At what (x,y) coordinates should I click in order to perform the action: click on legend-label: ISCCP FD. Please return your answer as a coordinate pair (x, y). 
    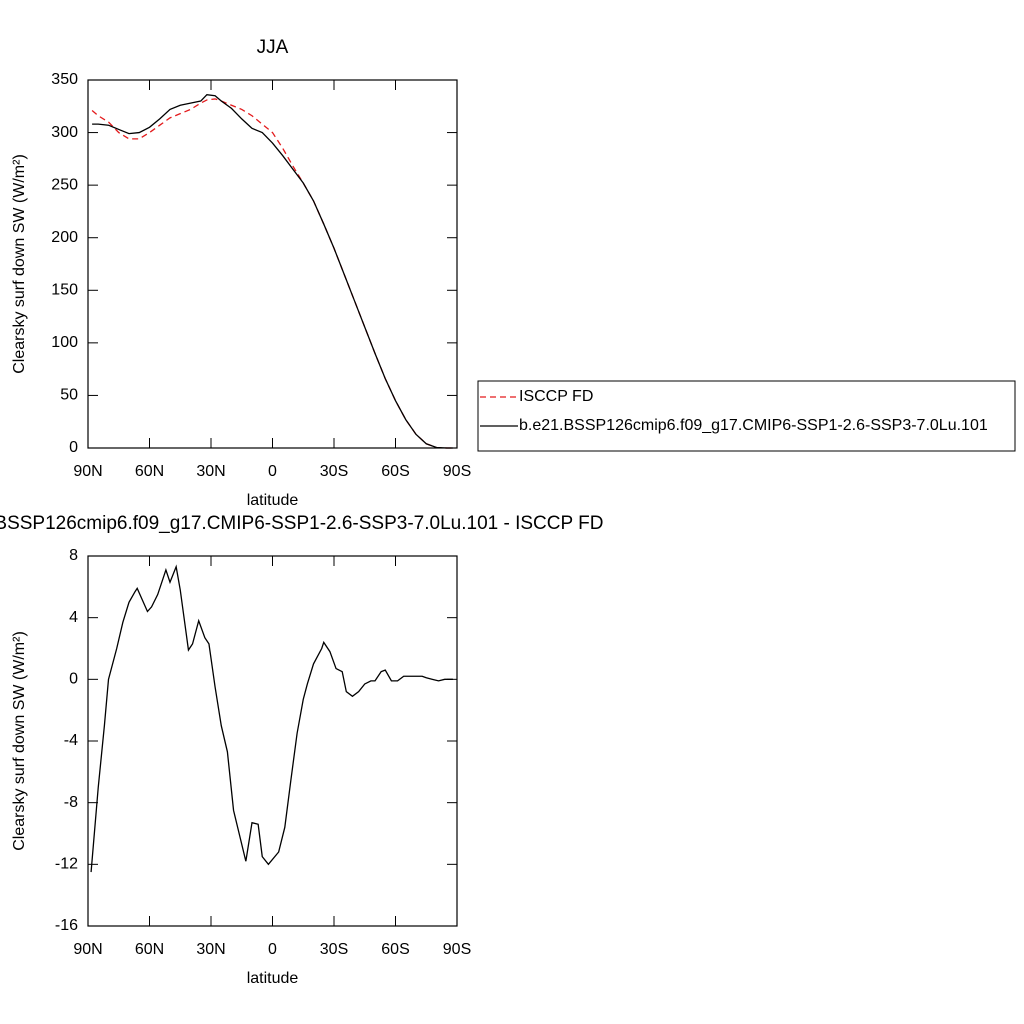
    Looking at the image, I should click on (556, 396).